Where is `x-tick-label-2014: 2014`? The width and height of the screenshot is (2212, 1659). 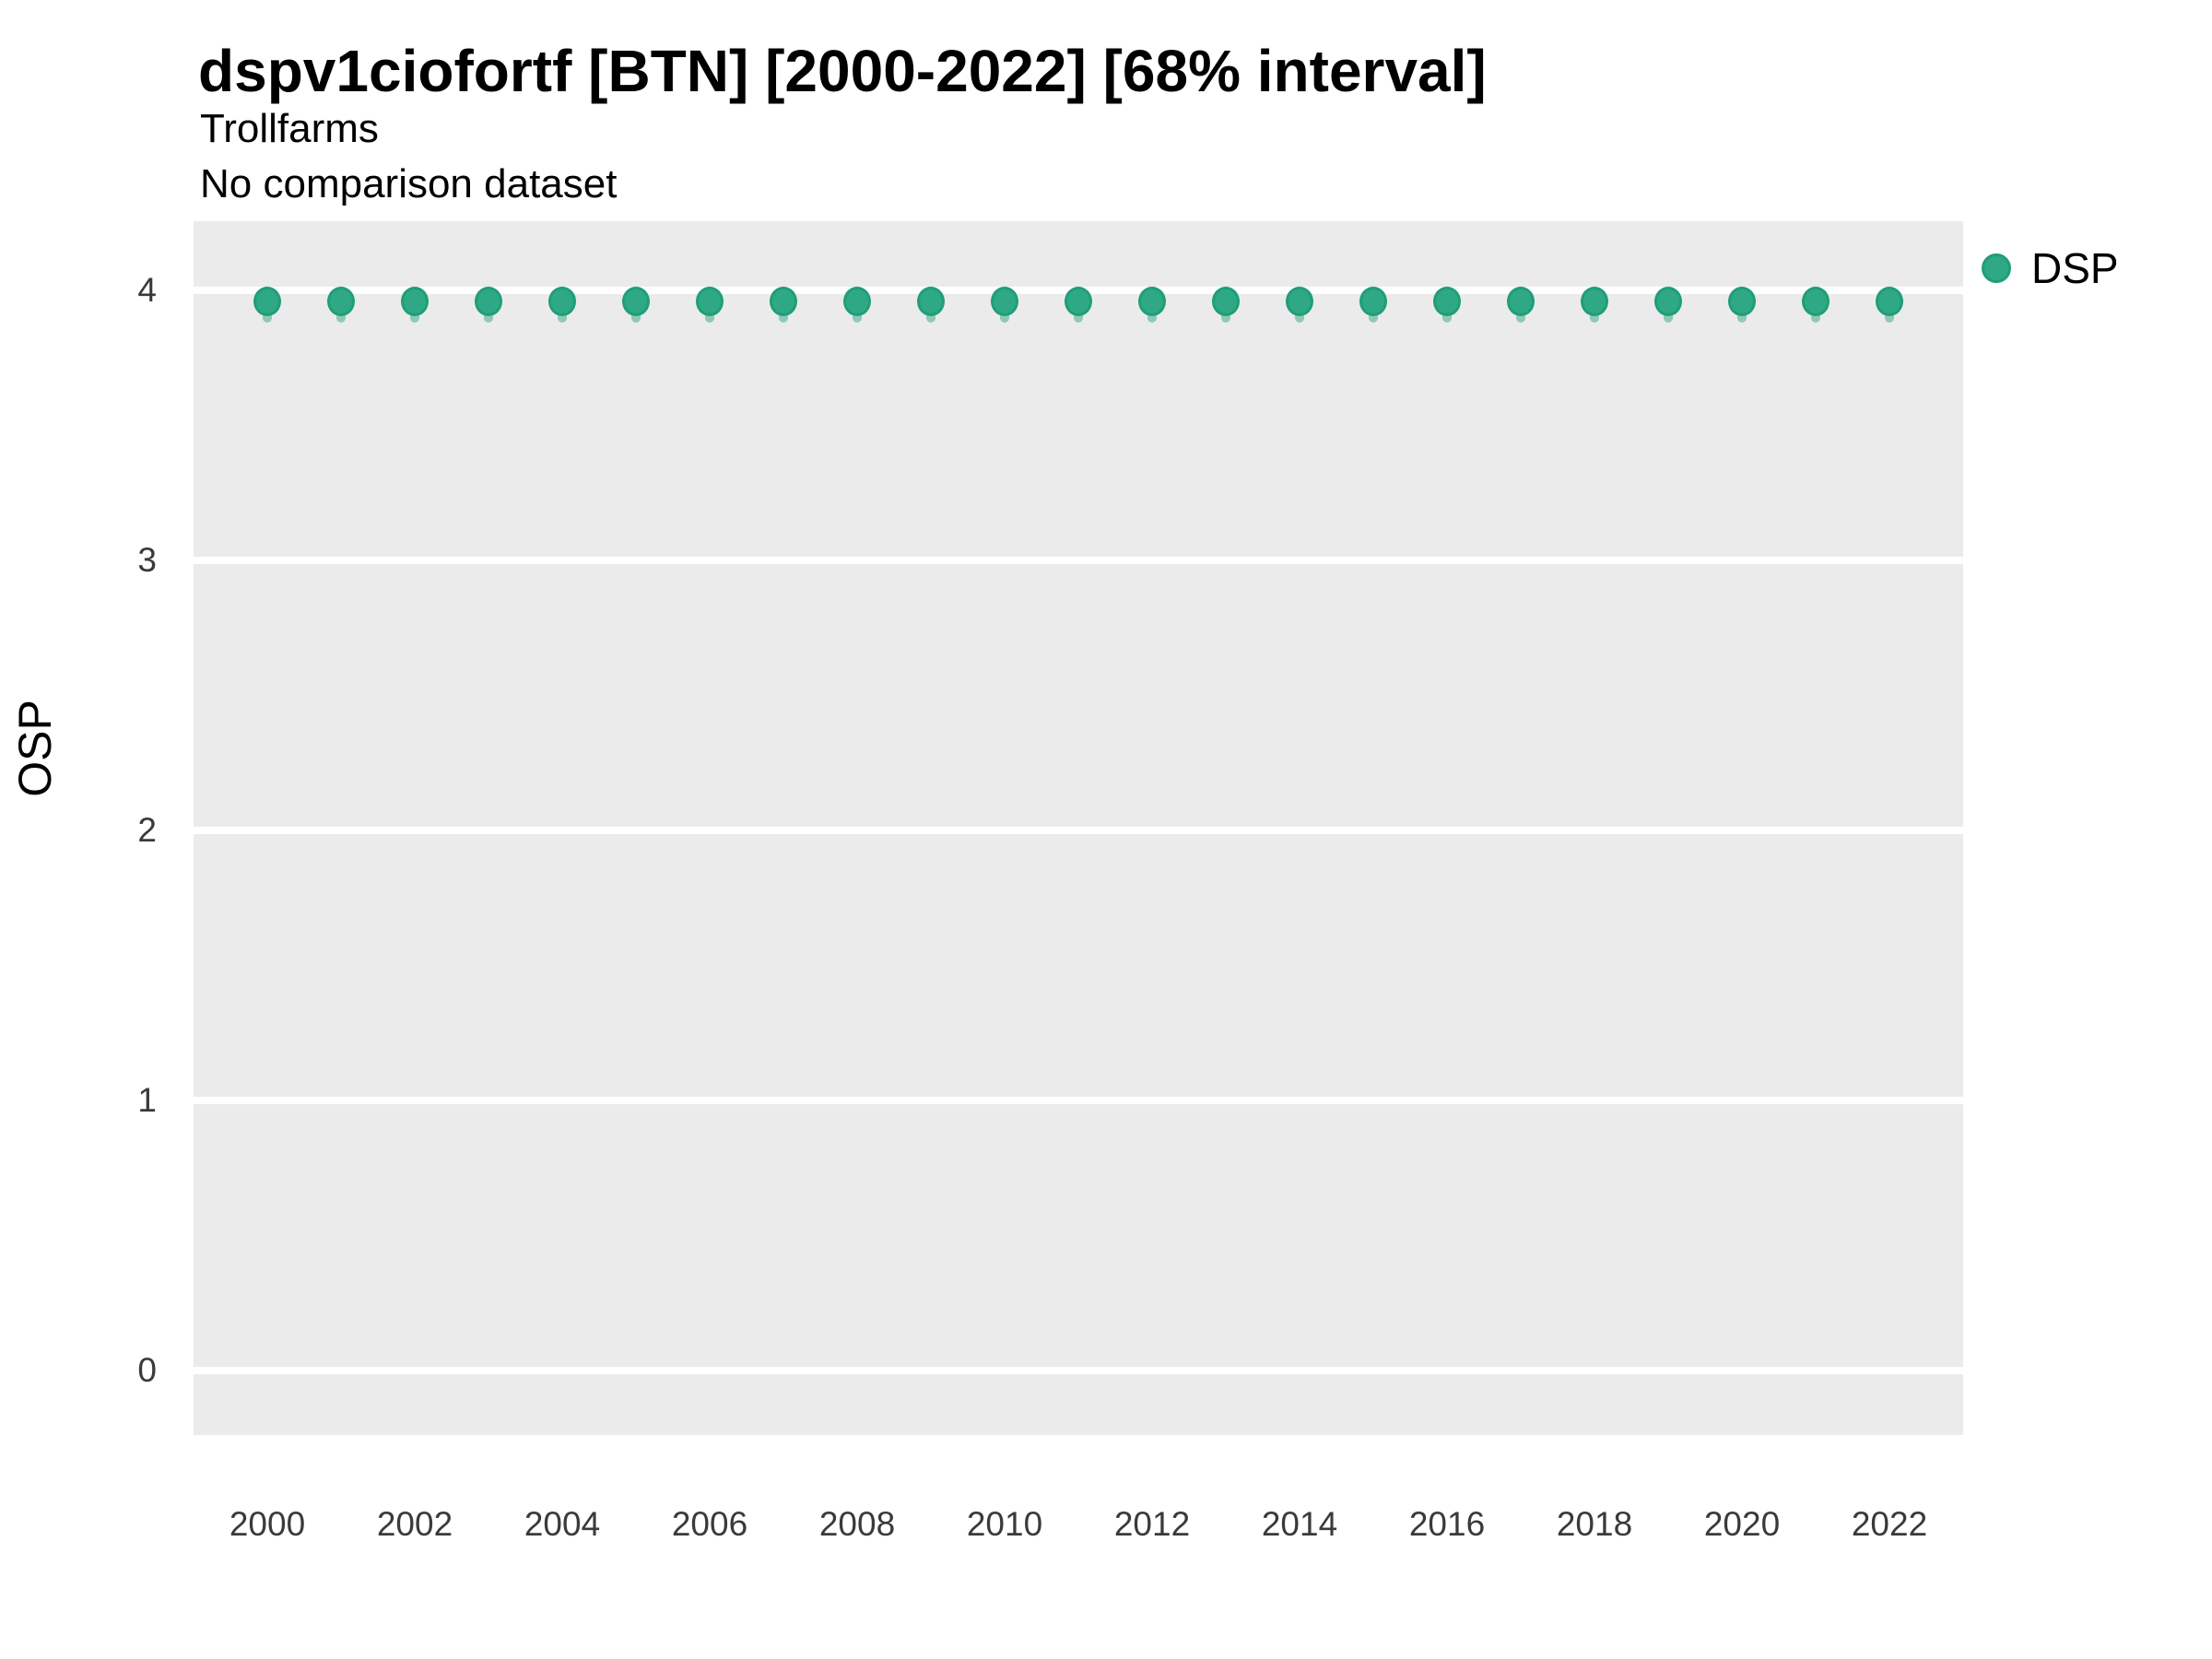 x-tick-label-2014: 2014 is located at coordinates (1299, 1524).